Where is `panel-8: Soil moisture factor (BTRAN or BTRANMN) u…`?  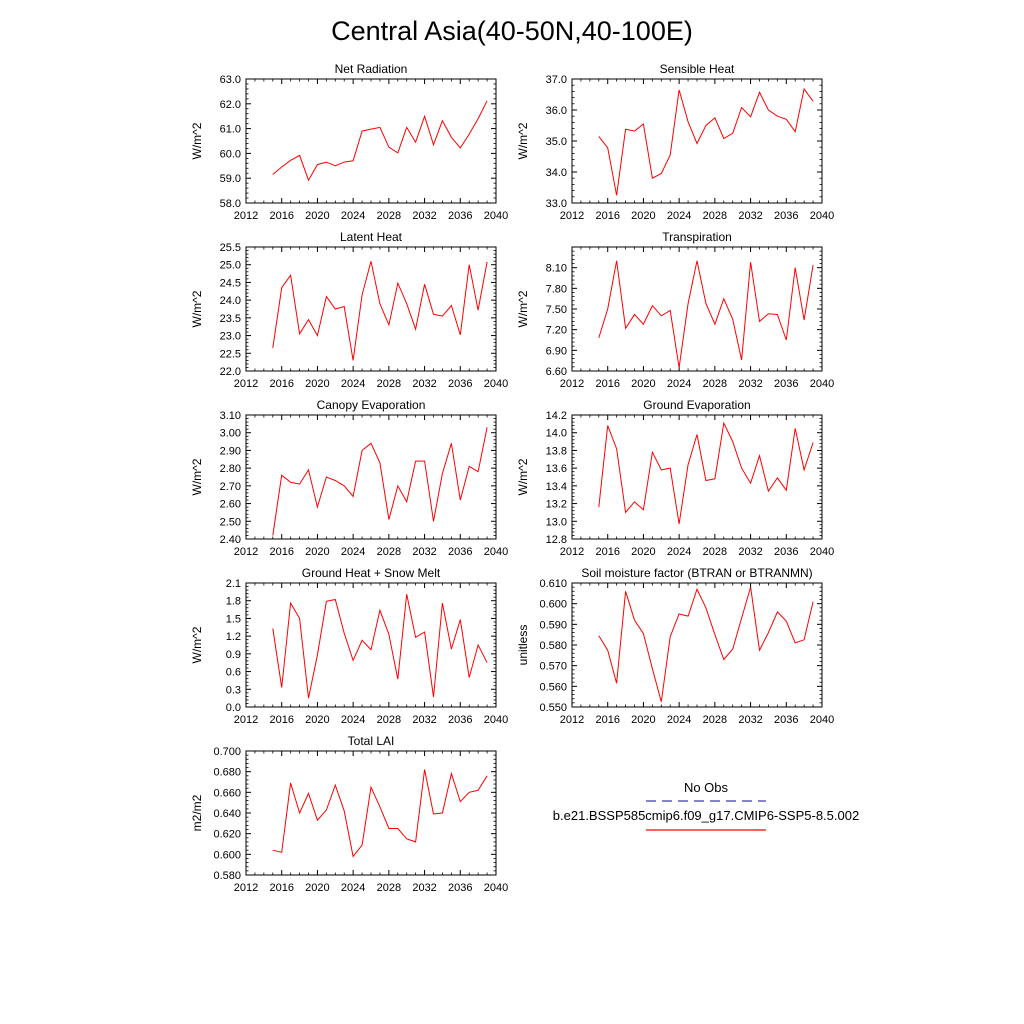
panel-8: Soil moisture factor (BTRAN or BTRANMN) u… is located at coordinates (675, 646).